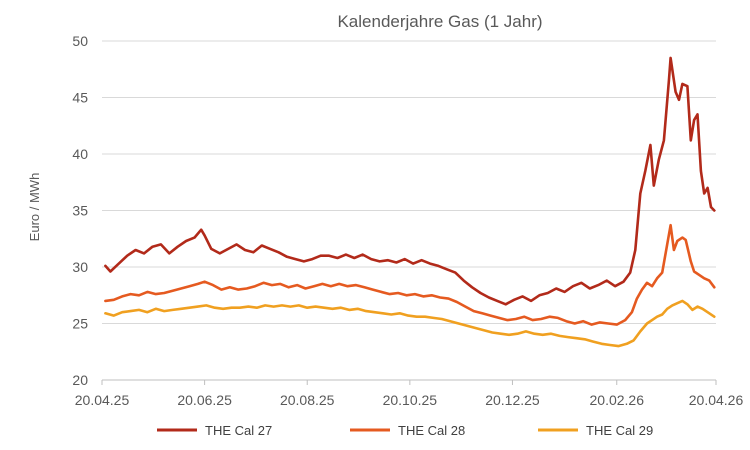 The height and width of the screenshot is (450, 750). Describe the element at coordinates (512, 400) in the screenshot. I see `x-tick-label: 20.12.25` at that location.